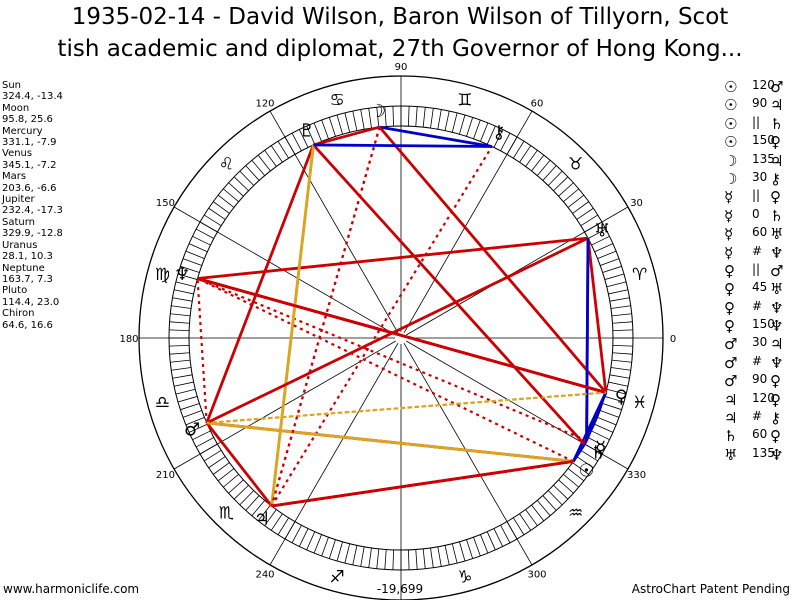 The width and height of the screenshot is (800, 600). I want to click on footer-website: www.harmoniclife.com, so click(71, 589).